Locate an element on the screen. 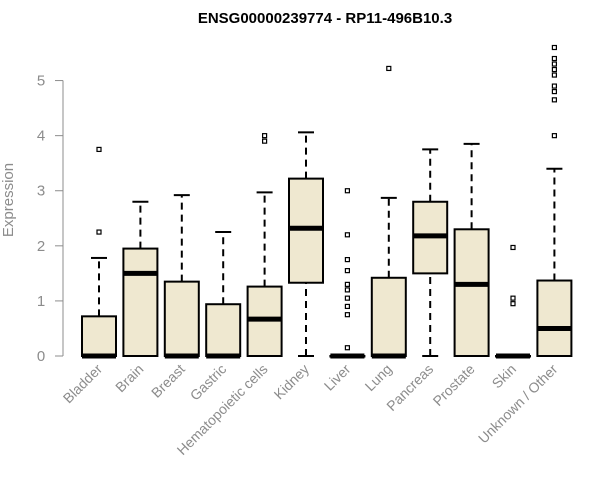  x-tick-label: Brain is located at coordinates (129, 378).